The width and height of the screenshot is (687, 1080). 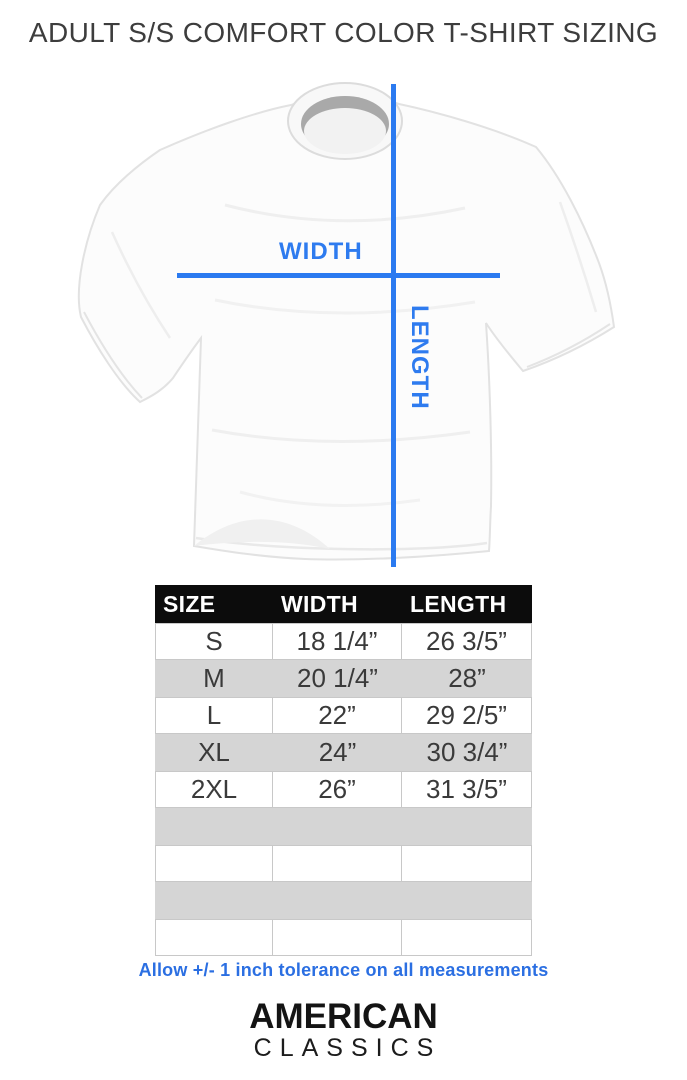 What do you see at coordinates (337, 641) in the screenshot?
I see `width-cell: 18 1/4”` at bounding box center [337, 641].